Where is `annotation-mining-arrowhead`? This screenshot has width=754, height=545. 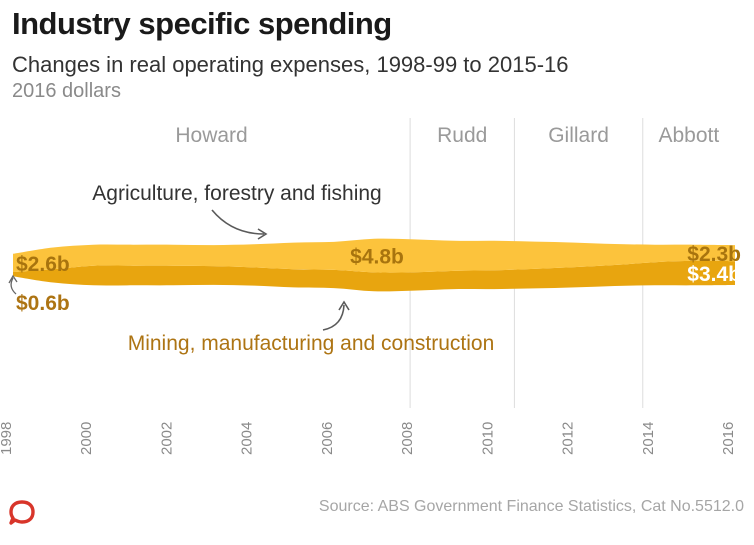 annotation-mining-arrowhead is located at coordinates (344, 305).